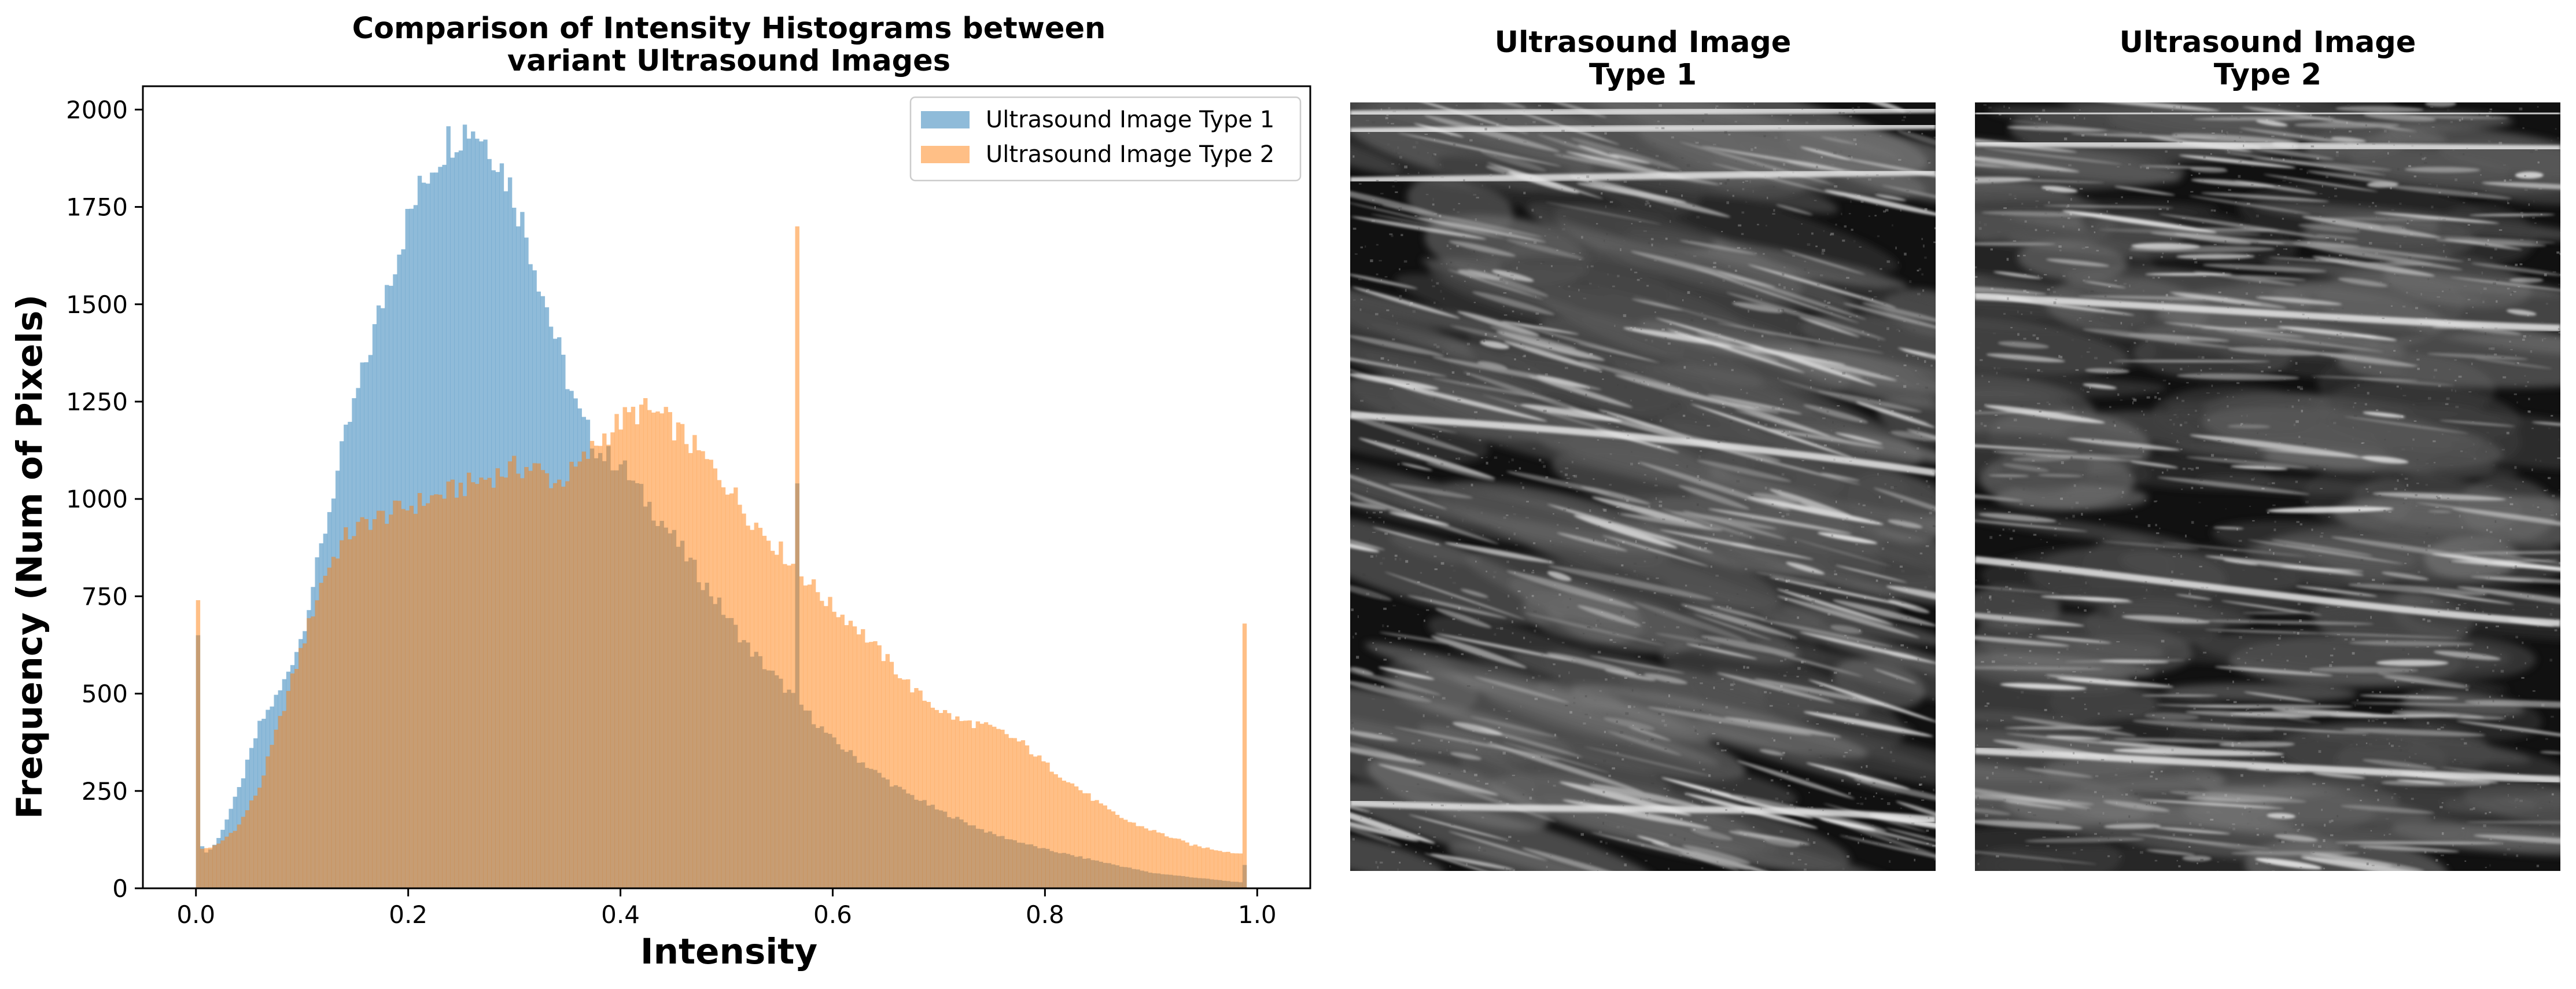 The width and height of the screenshot is (2576, 989). I want to click on ultrasound-image-type2-title: Ultrasound Image Type 2, so click(2267, 58).